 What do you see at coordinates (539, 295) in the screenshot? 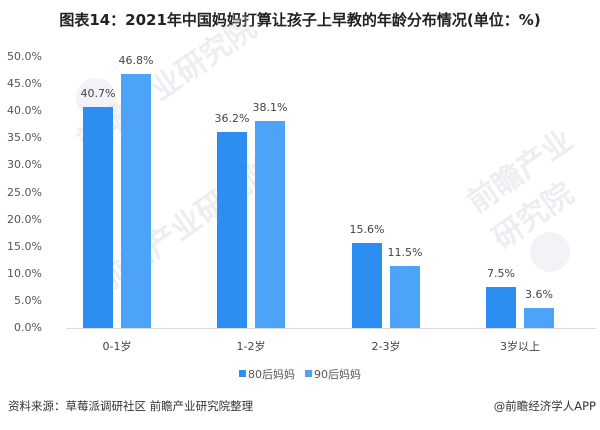
I see `data-label: 3.6%` at bounding box center [539, 295].